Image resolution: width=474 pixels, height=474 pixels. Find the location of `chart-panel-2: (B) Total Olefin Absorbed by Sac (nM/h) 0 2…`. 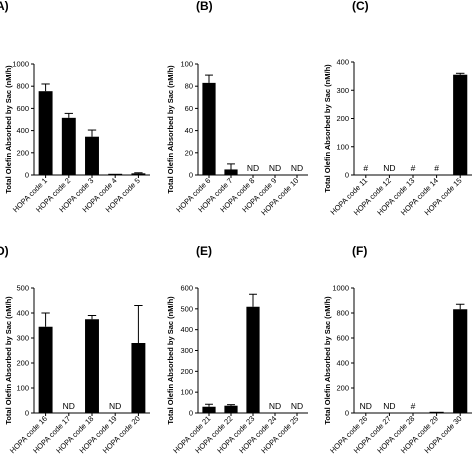

chart-panel-2: (B) Total Olefin Absorbed by Sac (nM/h) 0 2… is located at coordinates (237, 108).